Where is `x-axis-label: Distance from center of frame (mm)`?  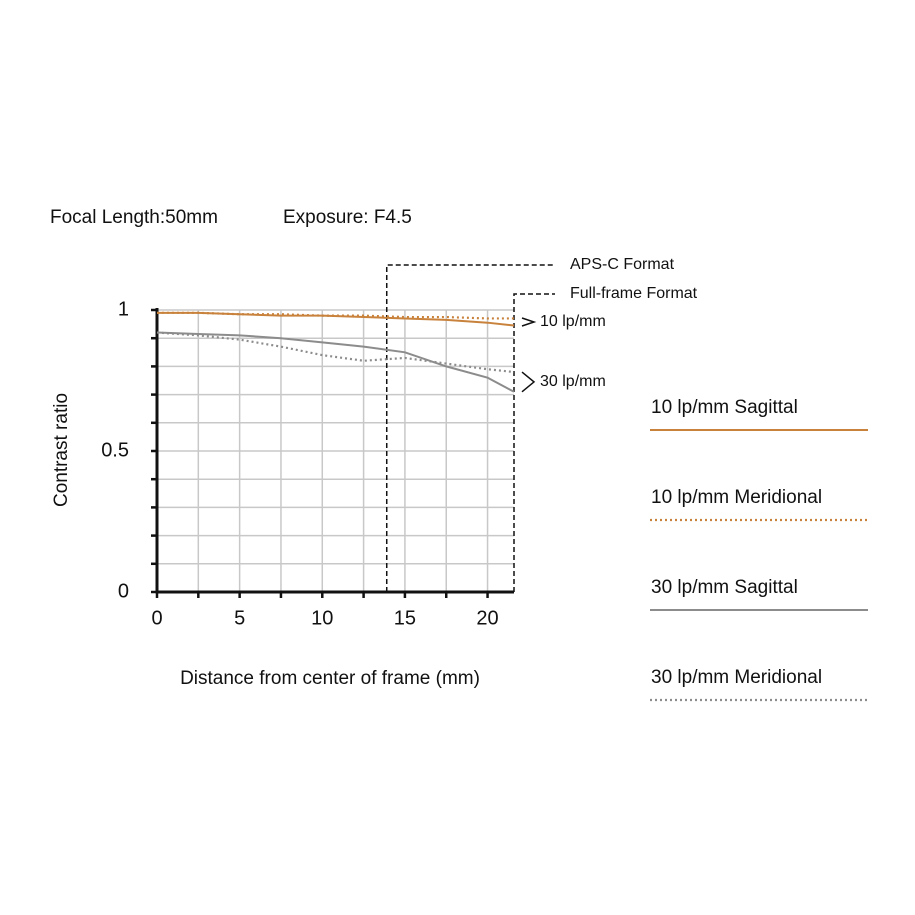 x-axis-label: Distance from center of frame (mm) is located at coordinates (330, 678).